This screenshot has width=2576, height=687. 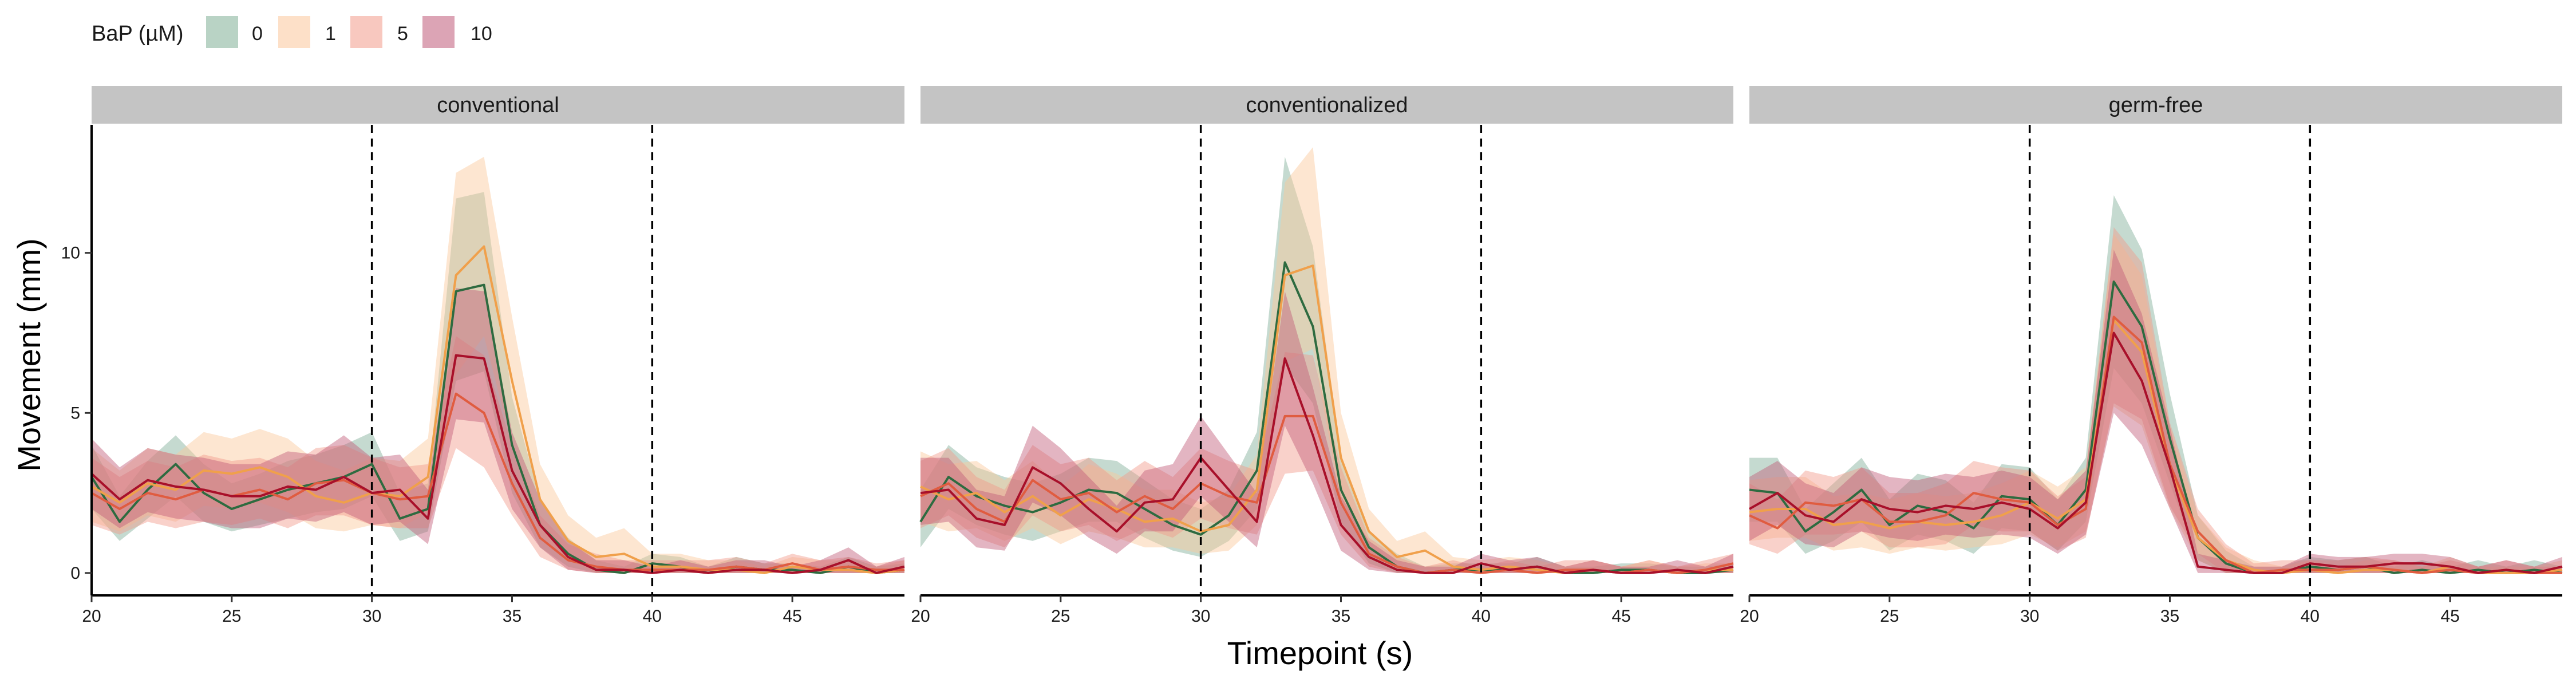 I want to click on y-tick-label: 5, so click(x=75, y=414).